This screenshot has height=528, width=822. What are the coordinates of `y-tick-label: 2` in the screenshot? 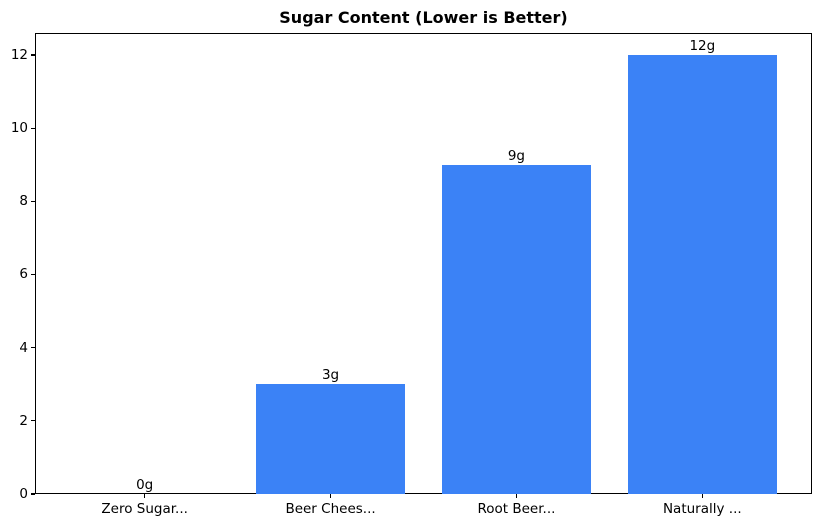 It's located at (23, 420).